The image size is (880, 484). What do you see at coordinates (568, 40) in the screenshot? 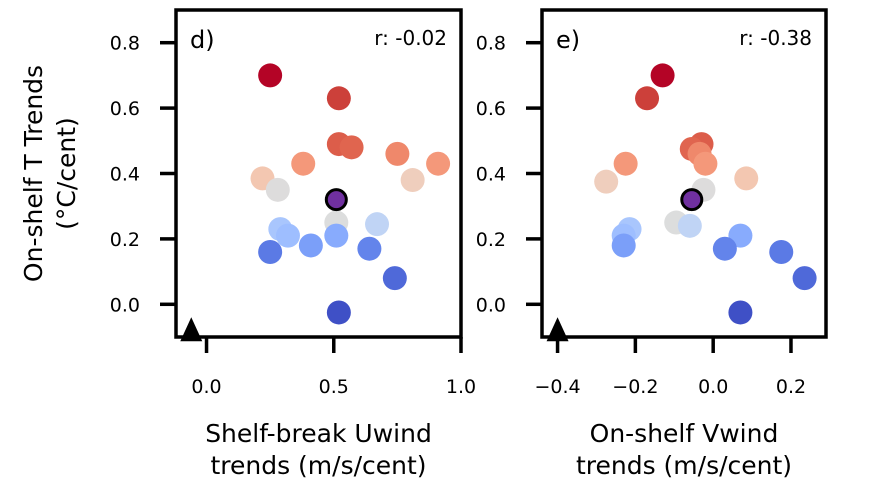
I see `panel-label: e)` at bounding box center [568, 40].